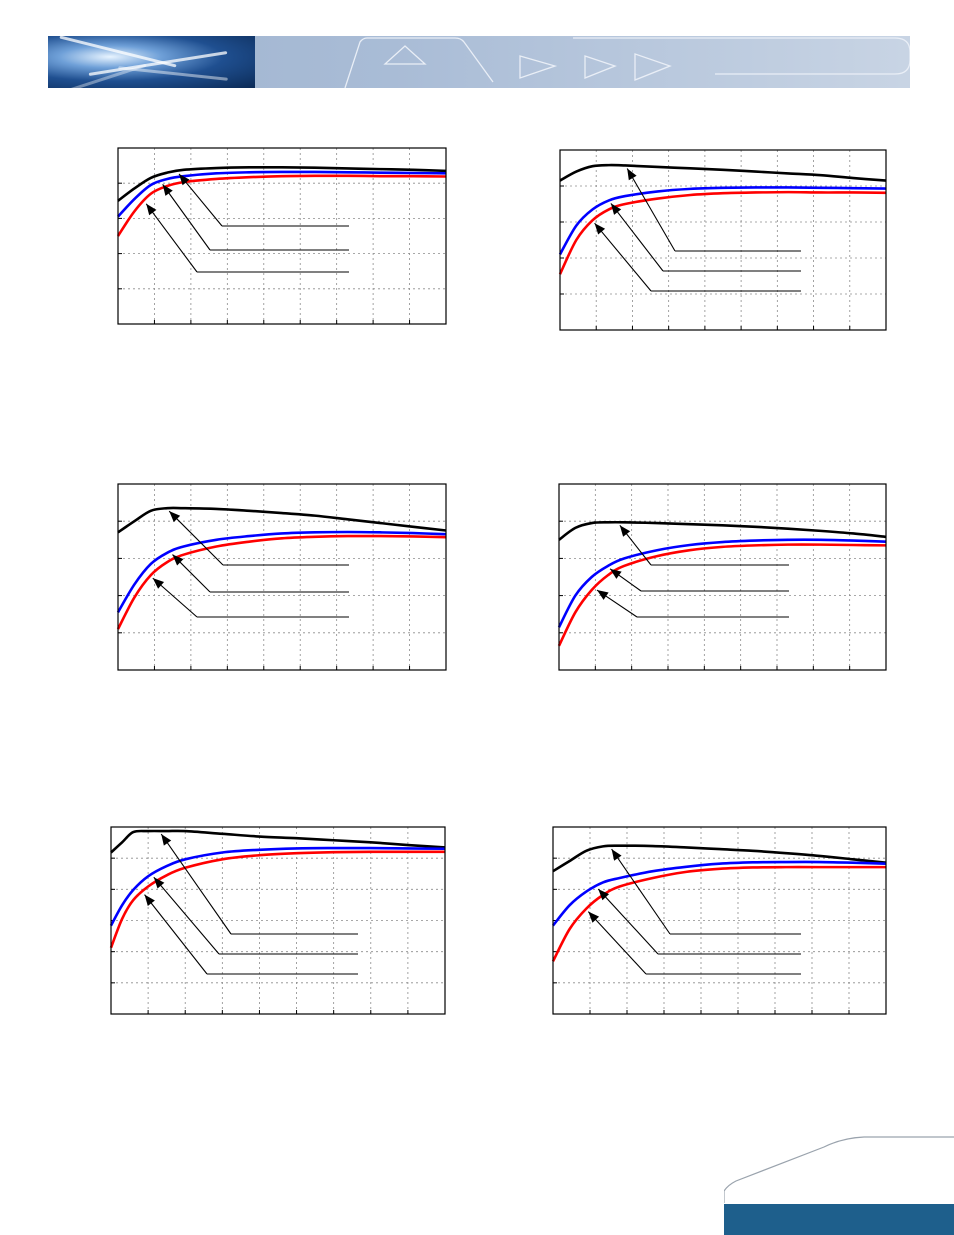  I want to click on footer-brand-bar, so click(839, 1219).